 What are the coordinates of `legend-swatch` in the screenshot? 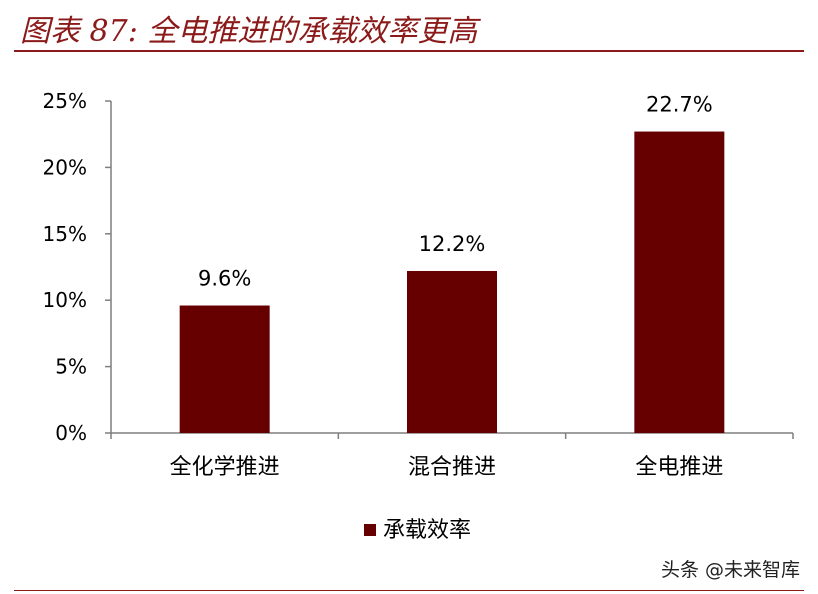 It's located at (370, 530).